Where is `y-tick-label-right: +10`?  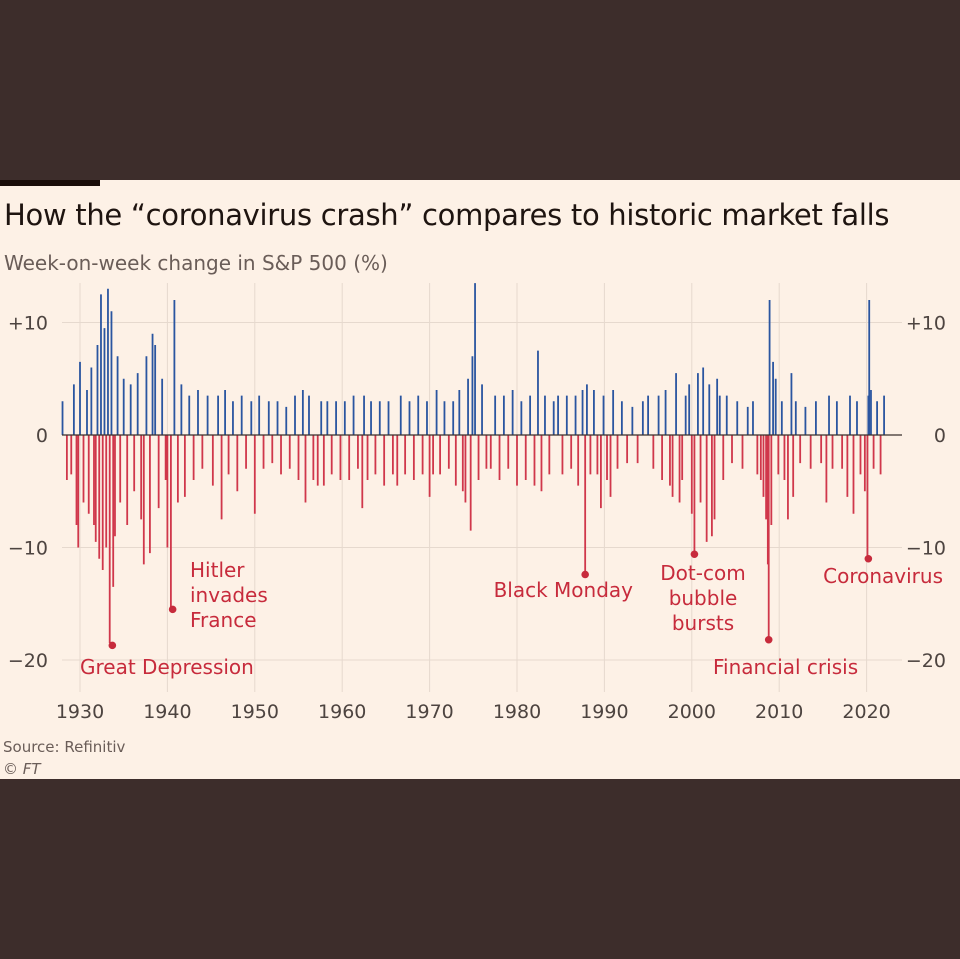 y-tick-label-right: +10 is located at coordinates (926, 324).